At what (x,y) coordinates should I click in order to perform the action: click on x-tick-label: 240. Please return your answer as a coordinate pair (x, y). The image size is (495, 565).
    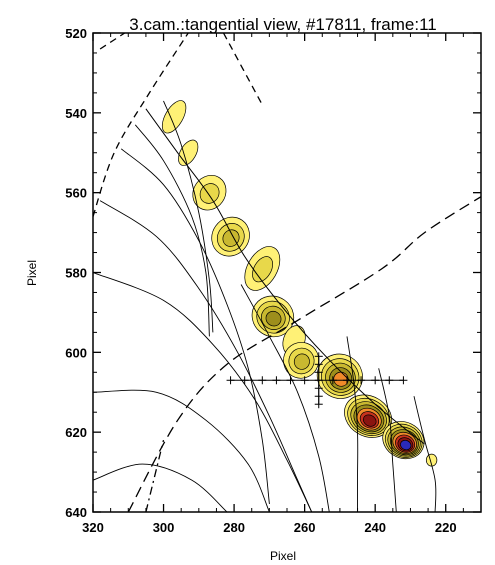
    Looking at the image, I should click on (375, 527).